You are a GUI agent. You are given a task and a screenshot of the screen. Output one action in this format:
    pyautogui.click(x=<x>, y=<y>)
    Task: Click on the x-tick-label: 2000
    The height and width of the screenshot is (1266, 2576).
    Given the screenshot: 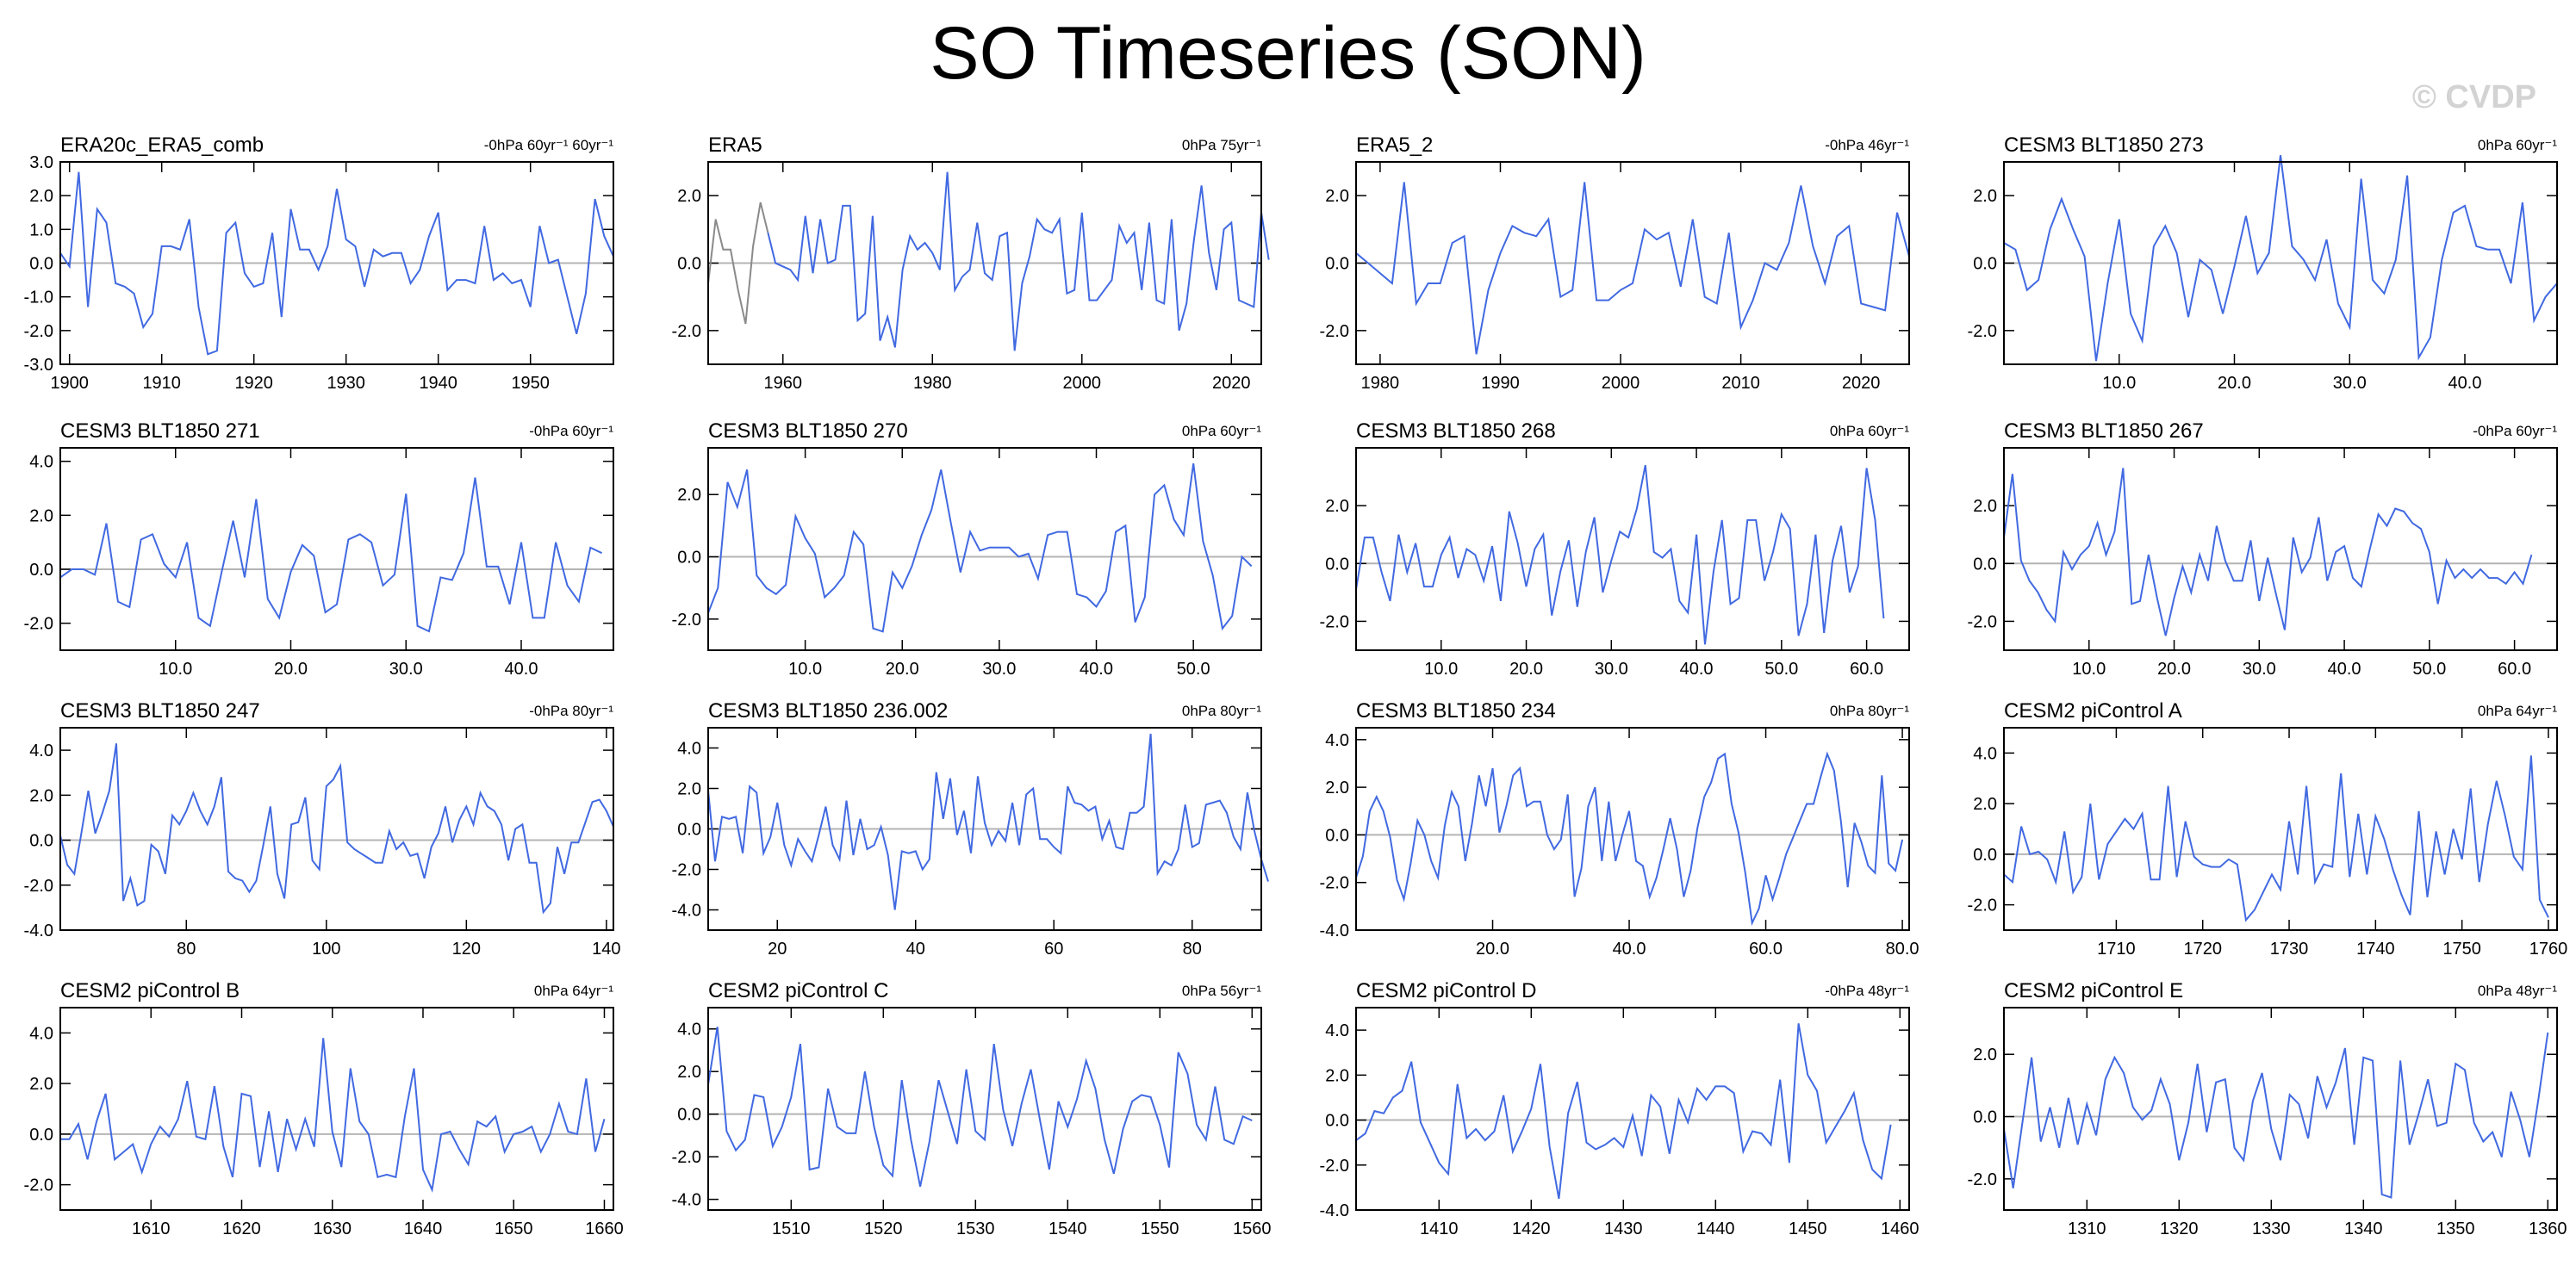 What is the action you would take?
    pyautogui.click(x=1083, y=384)
    